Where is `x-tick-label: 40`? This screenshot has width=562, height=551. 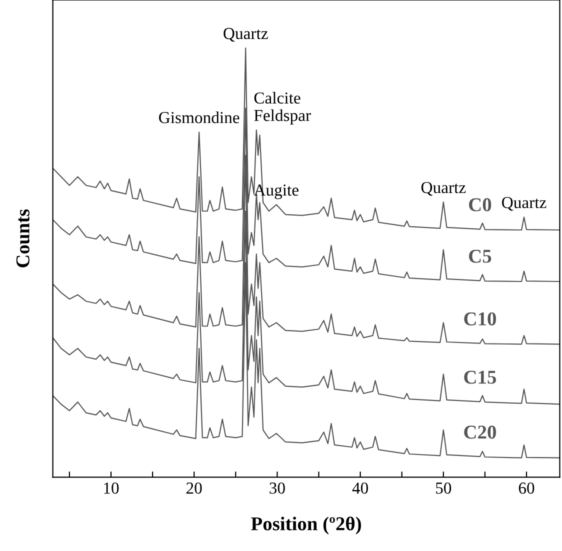
x-tick-label: 40 is located at coordinates (360, 488).